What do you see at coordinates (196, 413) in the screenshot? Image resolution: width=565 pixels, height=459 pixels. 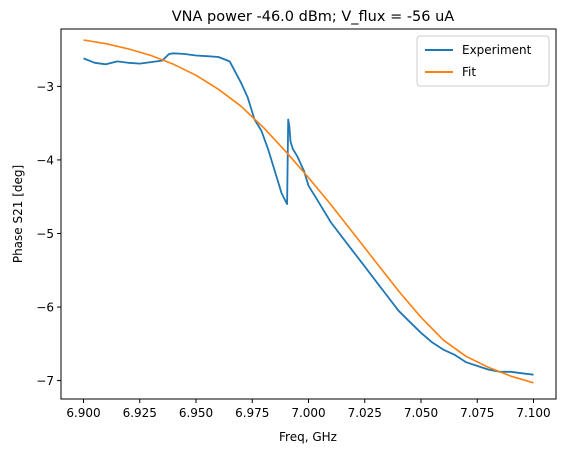 I see `x-tick-label: 6.950` at bounding box center [196, 413].